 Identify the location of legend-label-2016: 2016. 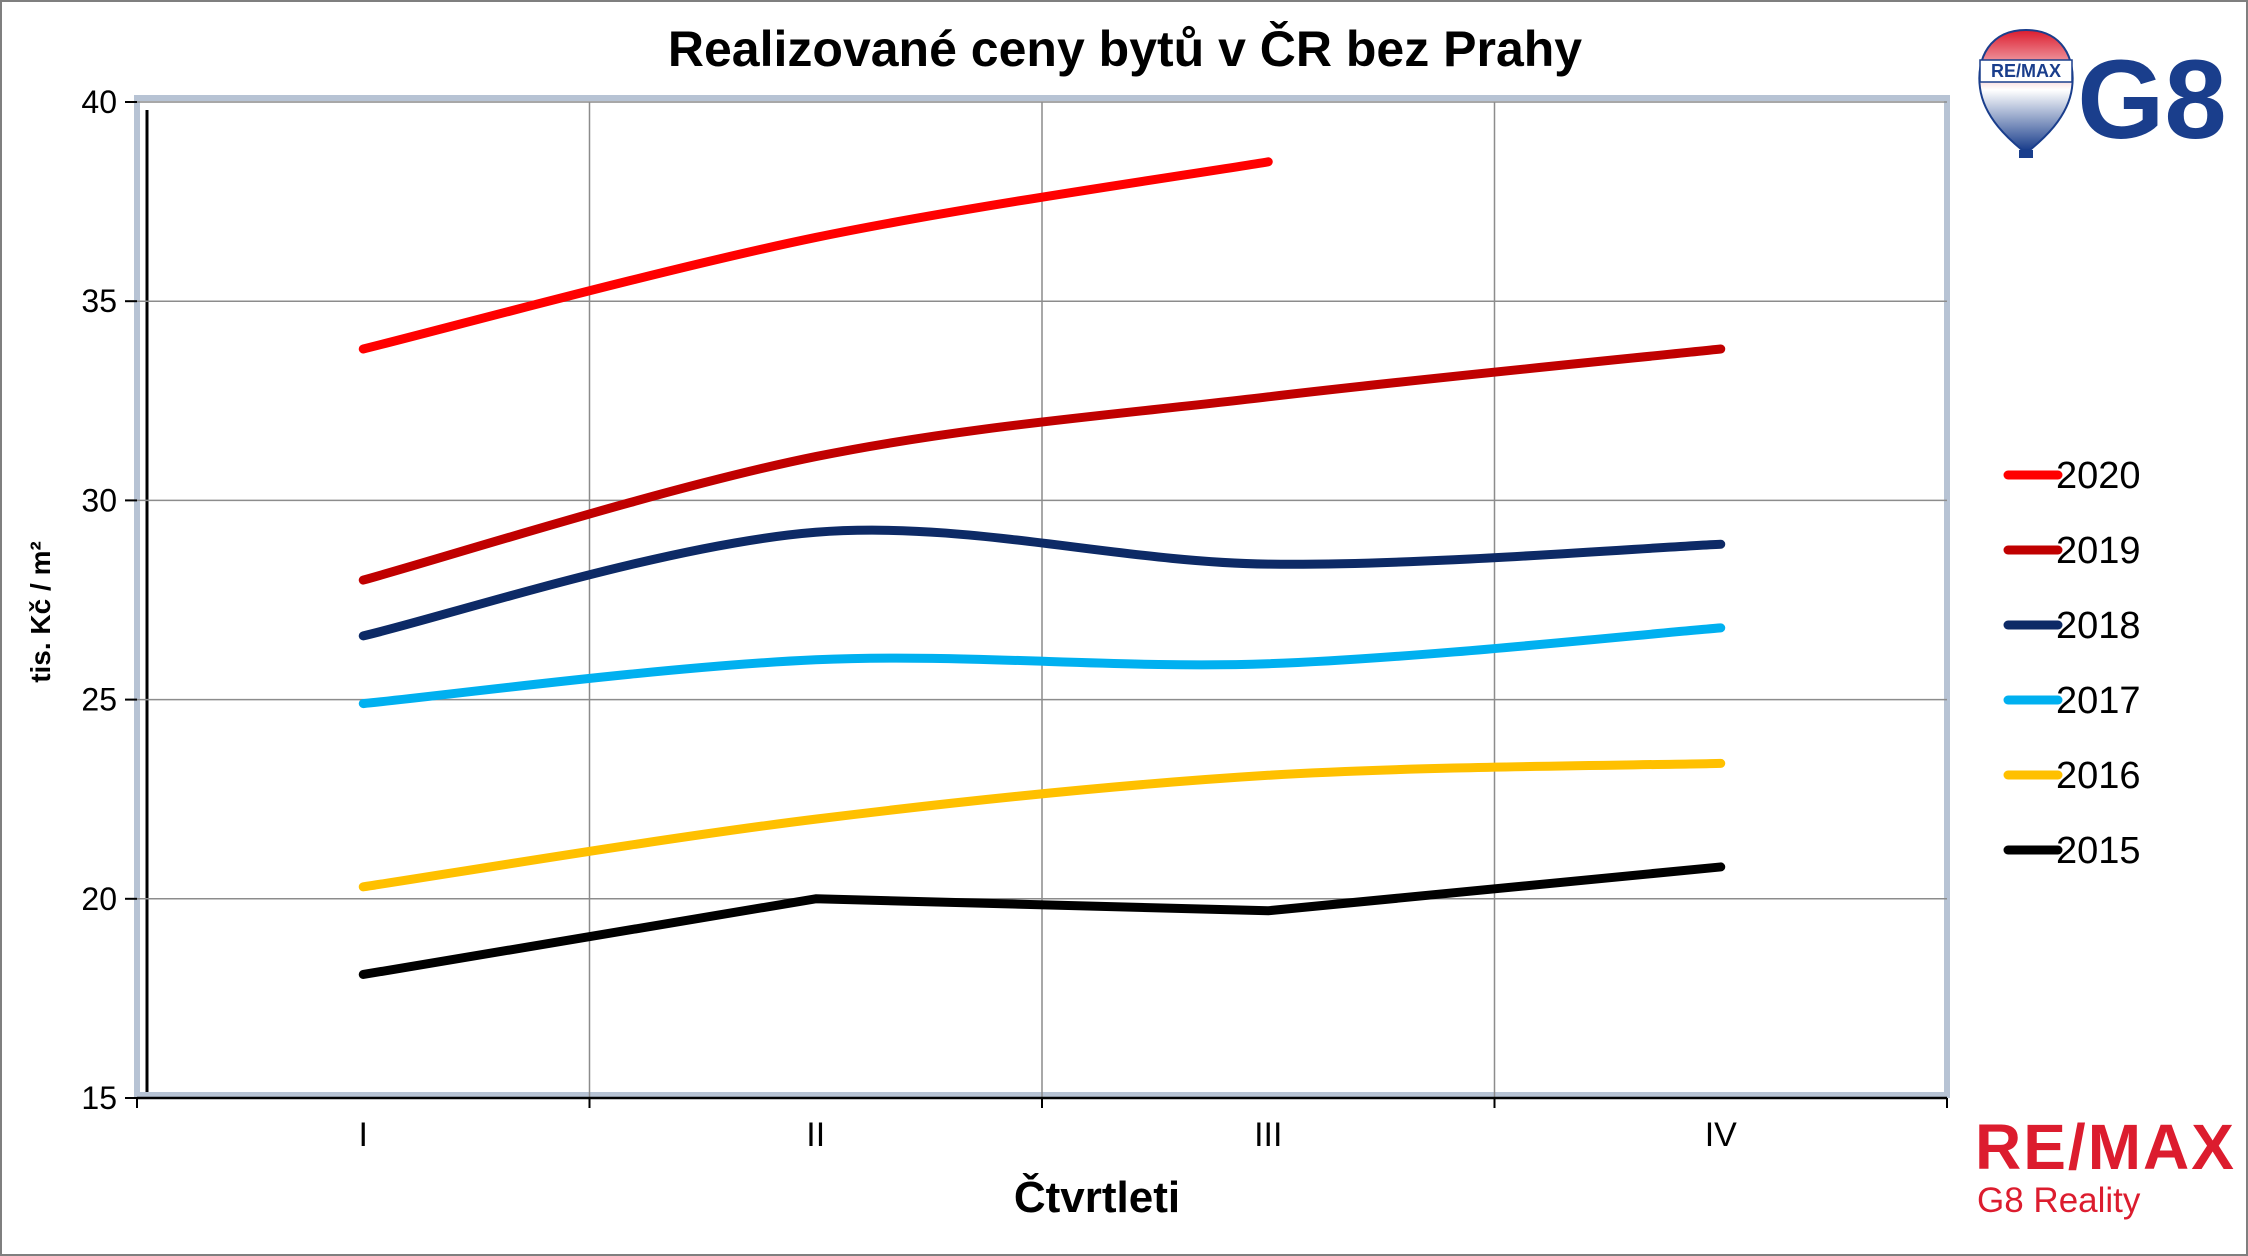
(2098, 776).